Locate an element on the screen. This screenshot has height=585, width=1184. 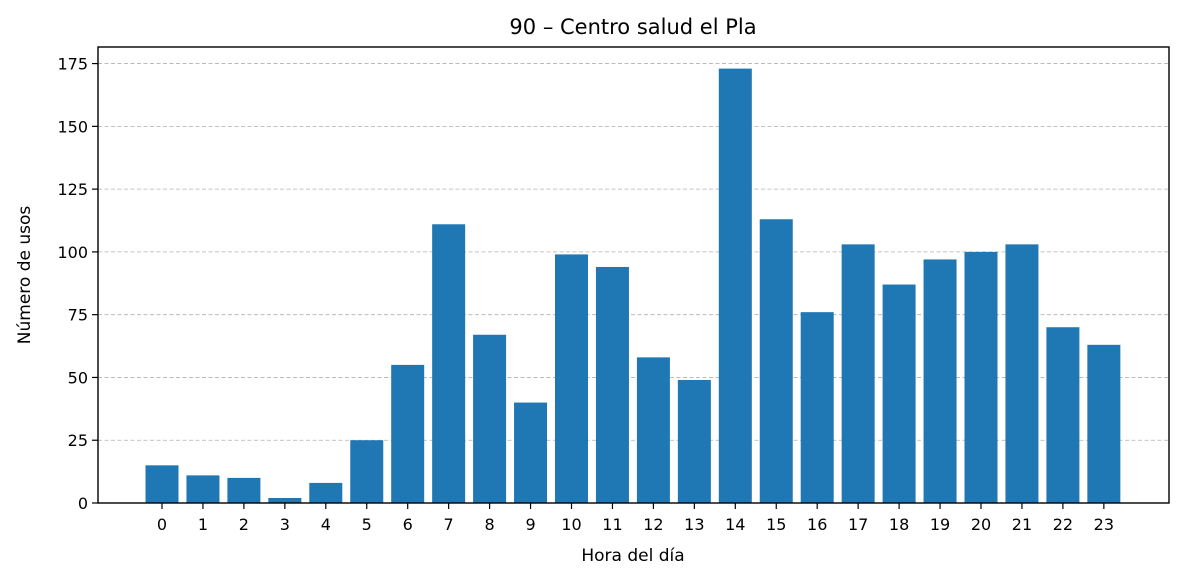
y-tick-label: 100 is located at coordinates (72, 252).